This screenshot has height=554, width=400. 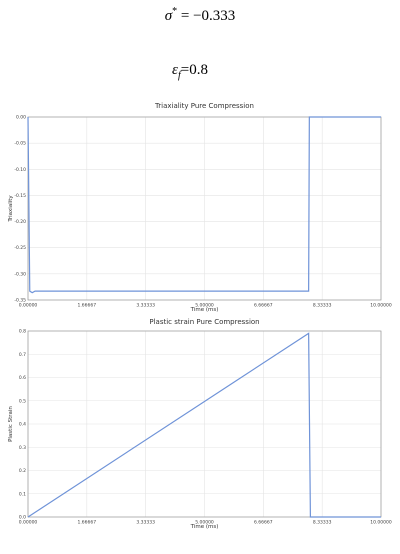 I want to click on chart-title: Plastic strain Pure Compression, so click(x=204, y=322).